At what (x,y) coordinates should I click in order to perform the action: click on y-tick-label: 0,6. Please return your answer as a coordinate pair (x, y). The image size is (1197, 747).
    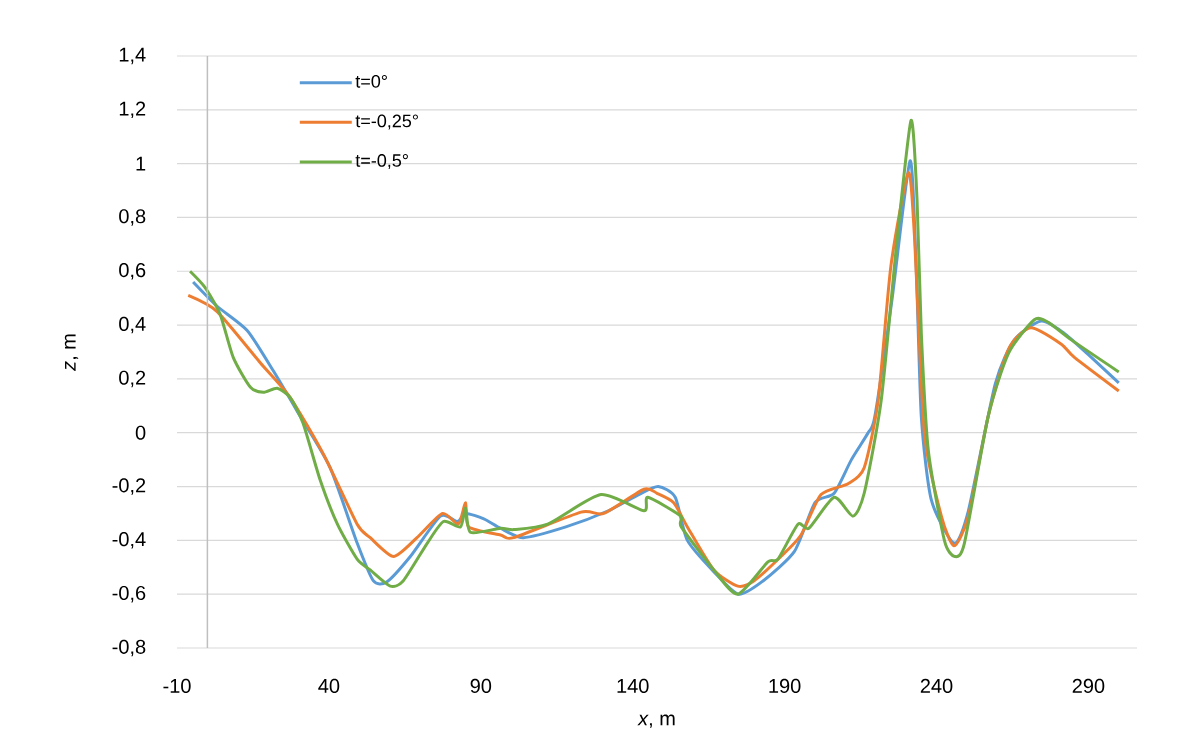
    Looking at the image, I should click on (132, 271).